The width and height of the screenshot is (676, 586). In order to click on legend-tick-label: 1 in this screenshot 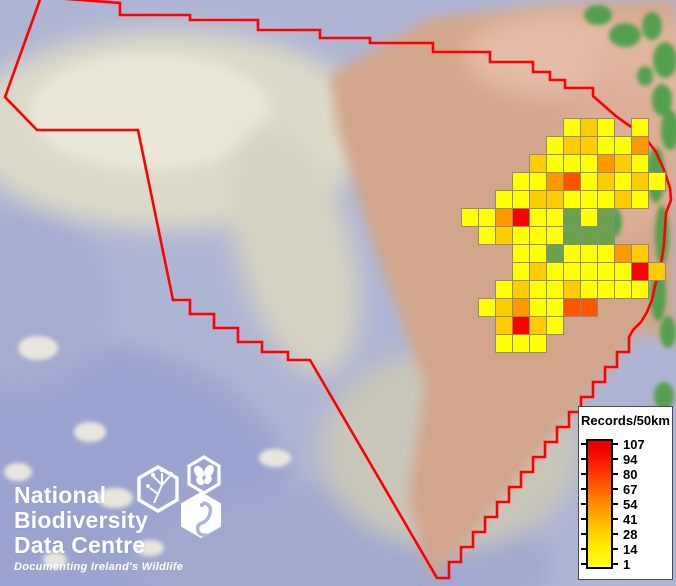, I will do `click(627, 564)`.